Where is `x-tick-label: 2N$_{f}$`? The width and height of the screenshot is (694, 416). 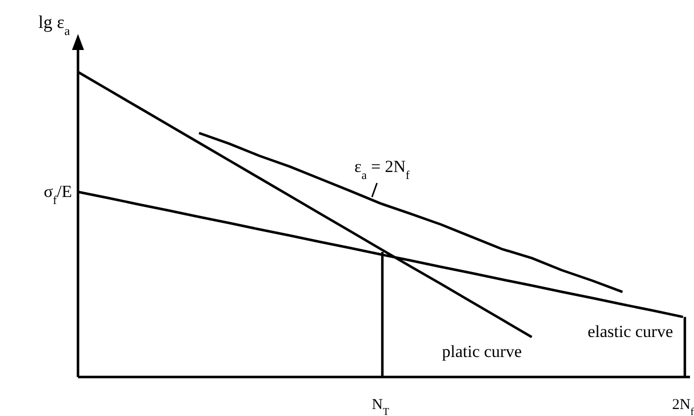 x-tick-label: 2N$_{f}$ is located at coordinates (683, 406).